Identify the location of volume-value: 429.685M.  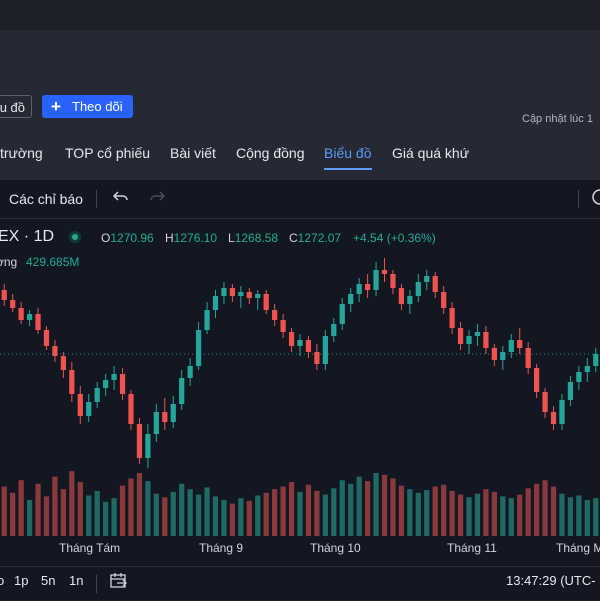
(53, 262).